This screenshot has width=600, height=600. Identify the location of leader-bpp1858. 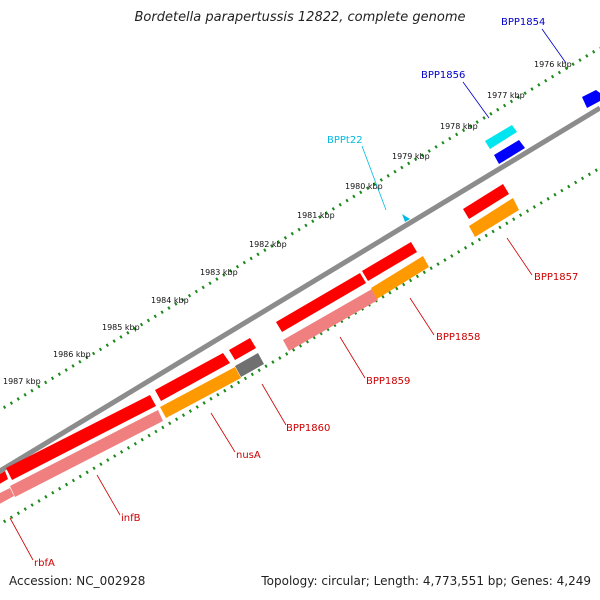
(422, 316).